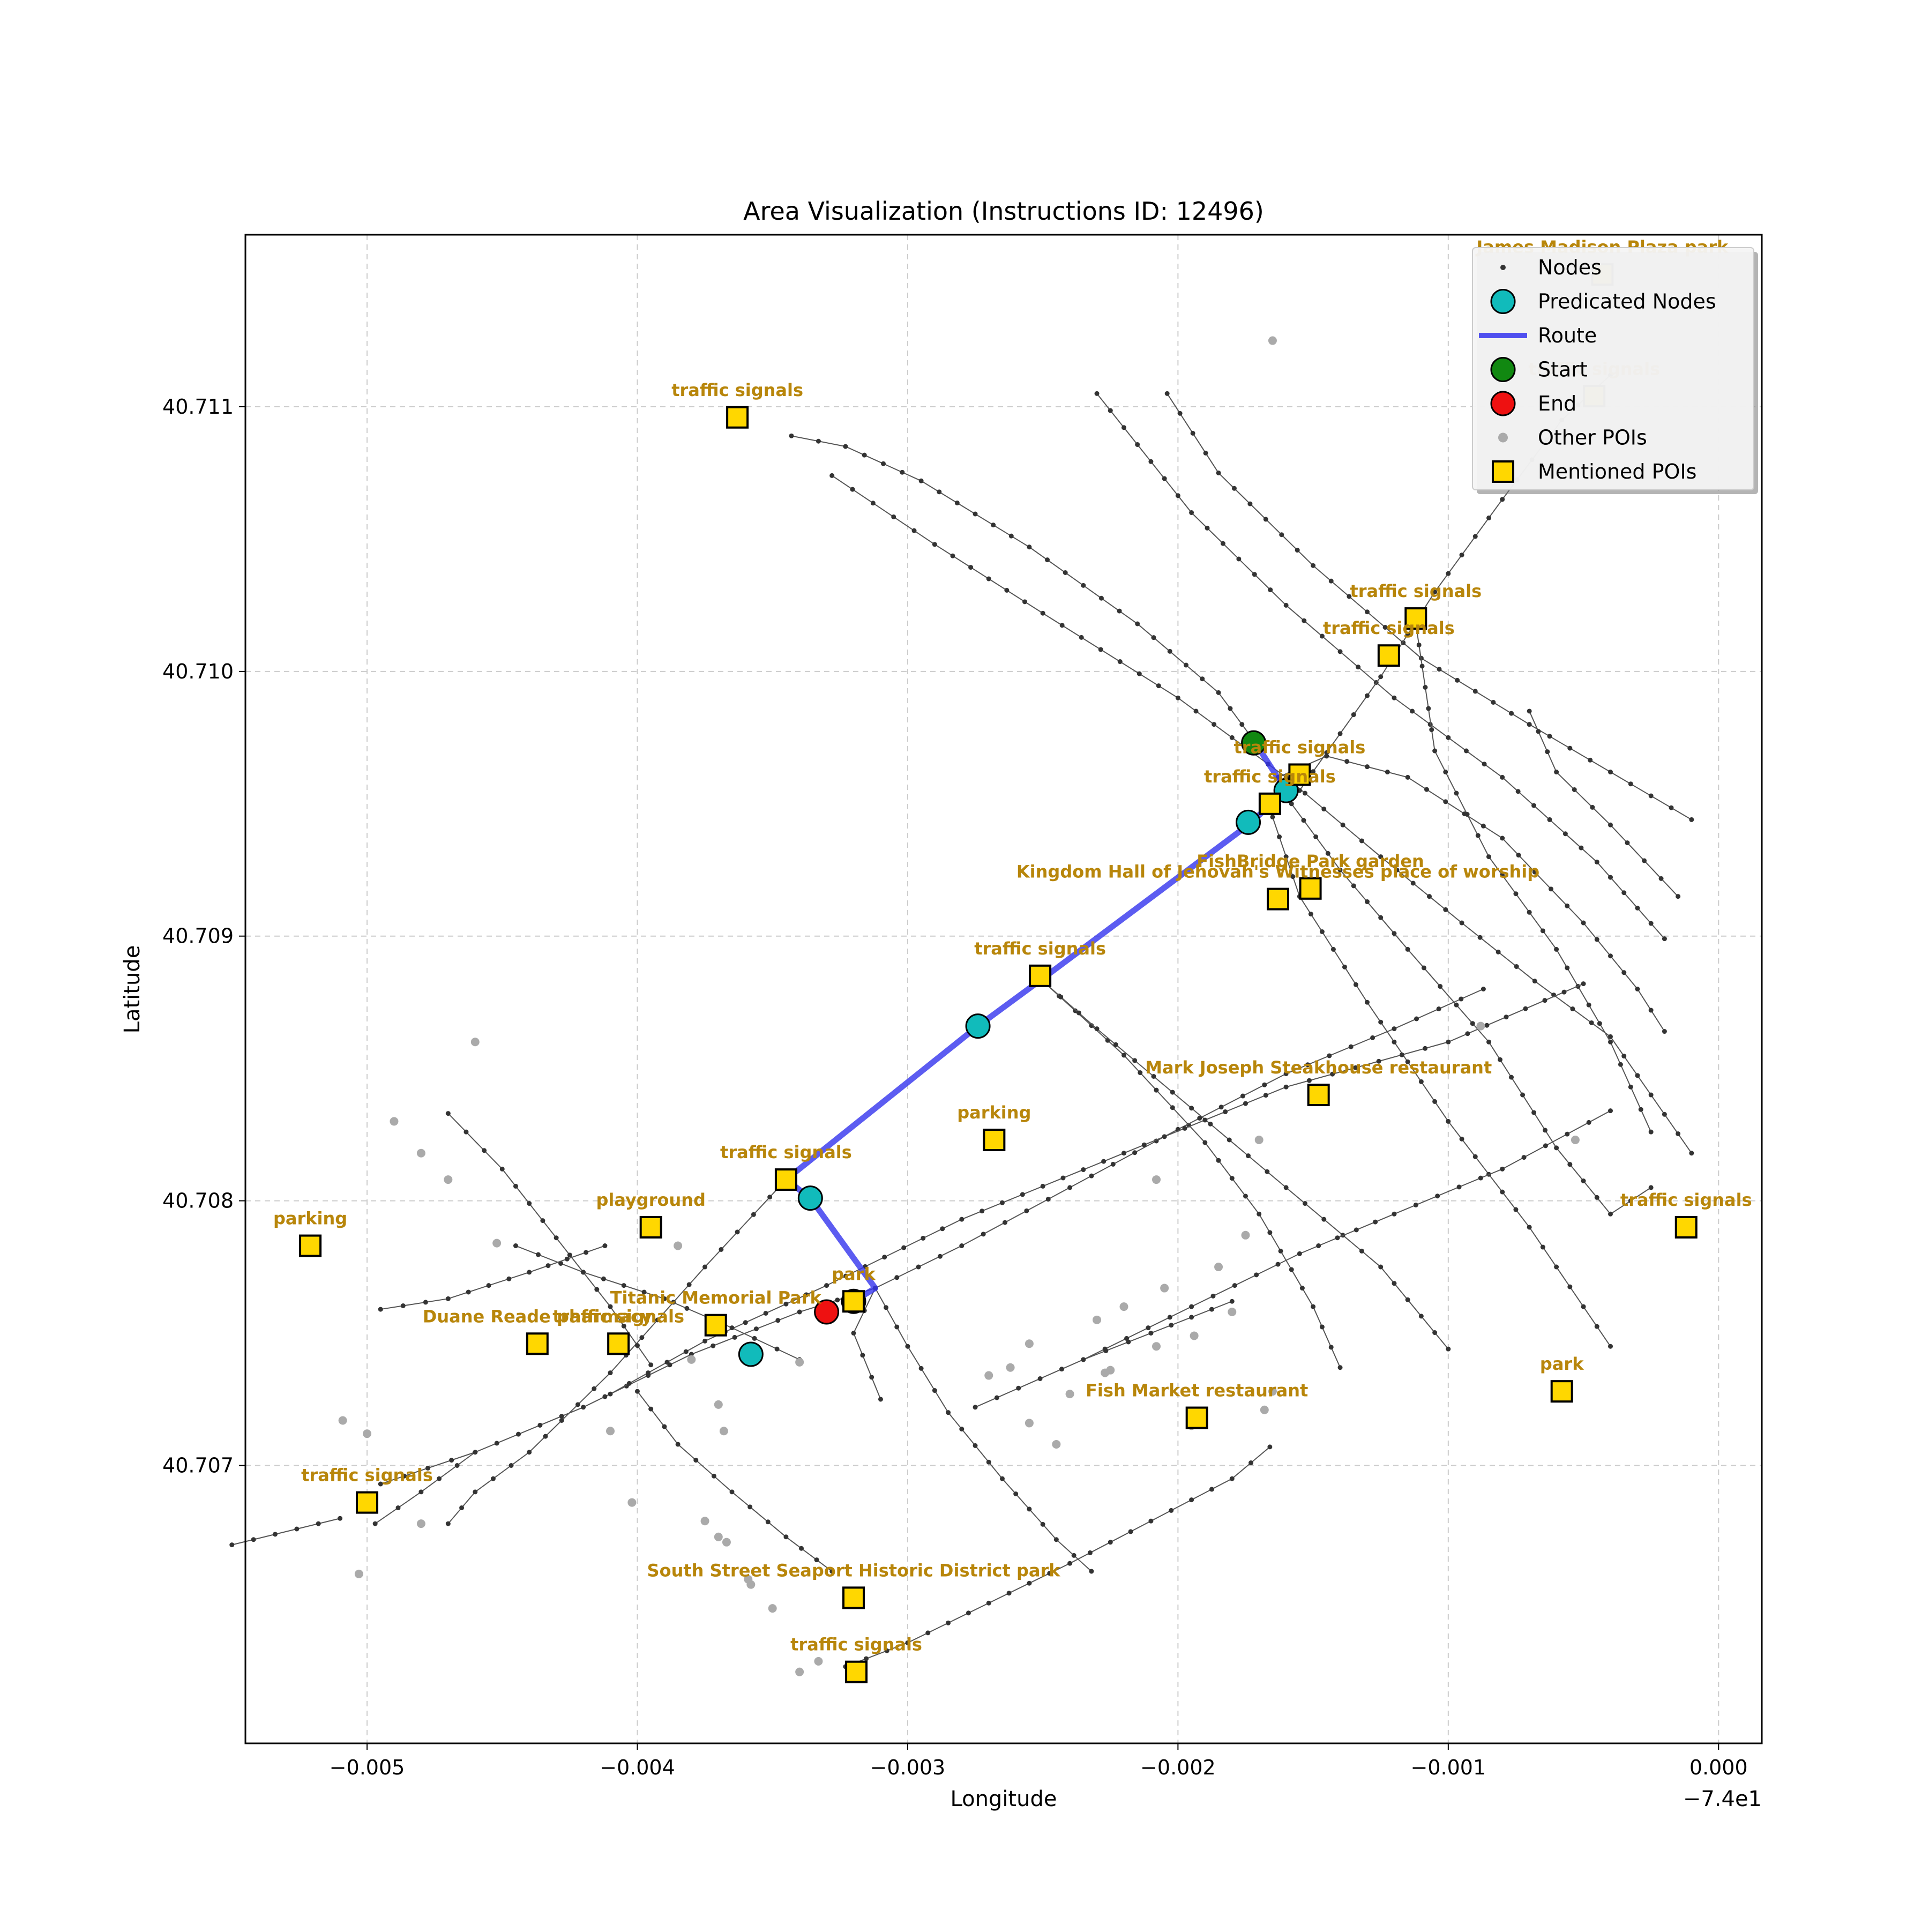  I want to click on y-tick-label: 40.710, so click(198, 671).